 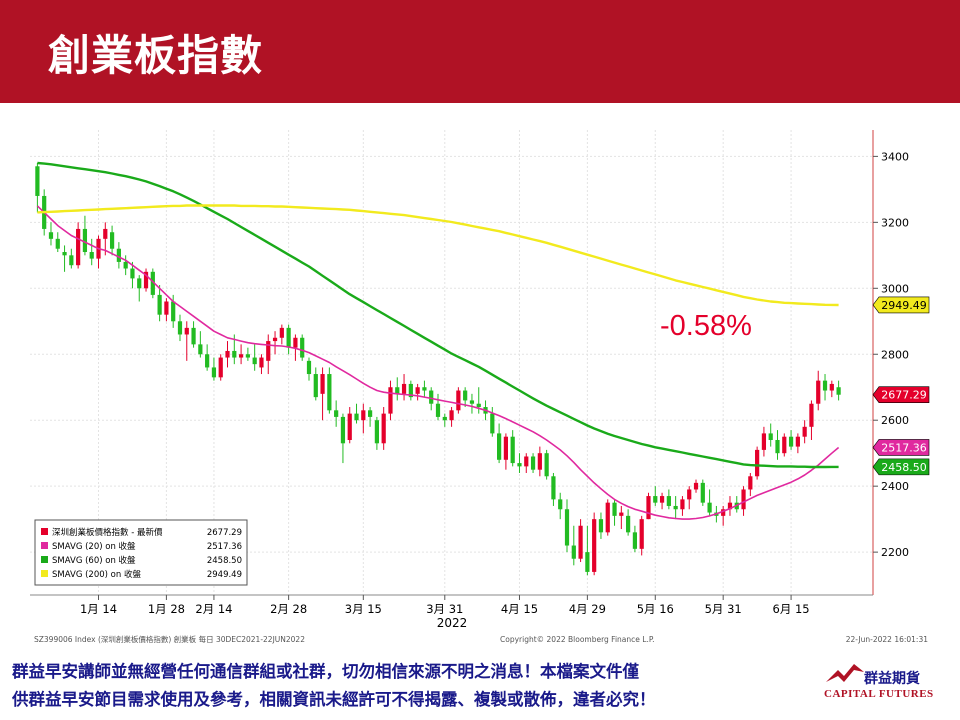 I want to click on page-title: 創業板指數, so click(x=156, y=55).